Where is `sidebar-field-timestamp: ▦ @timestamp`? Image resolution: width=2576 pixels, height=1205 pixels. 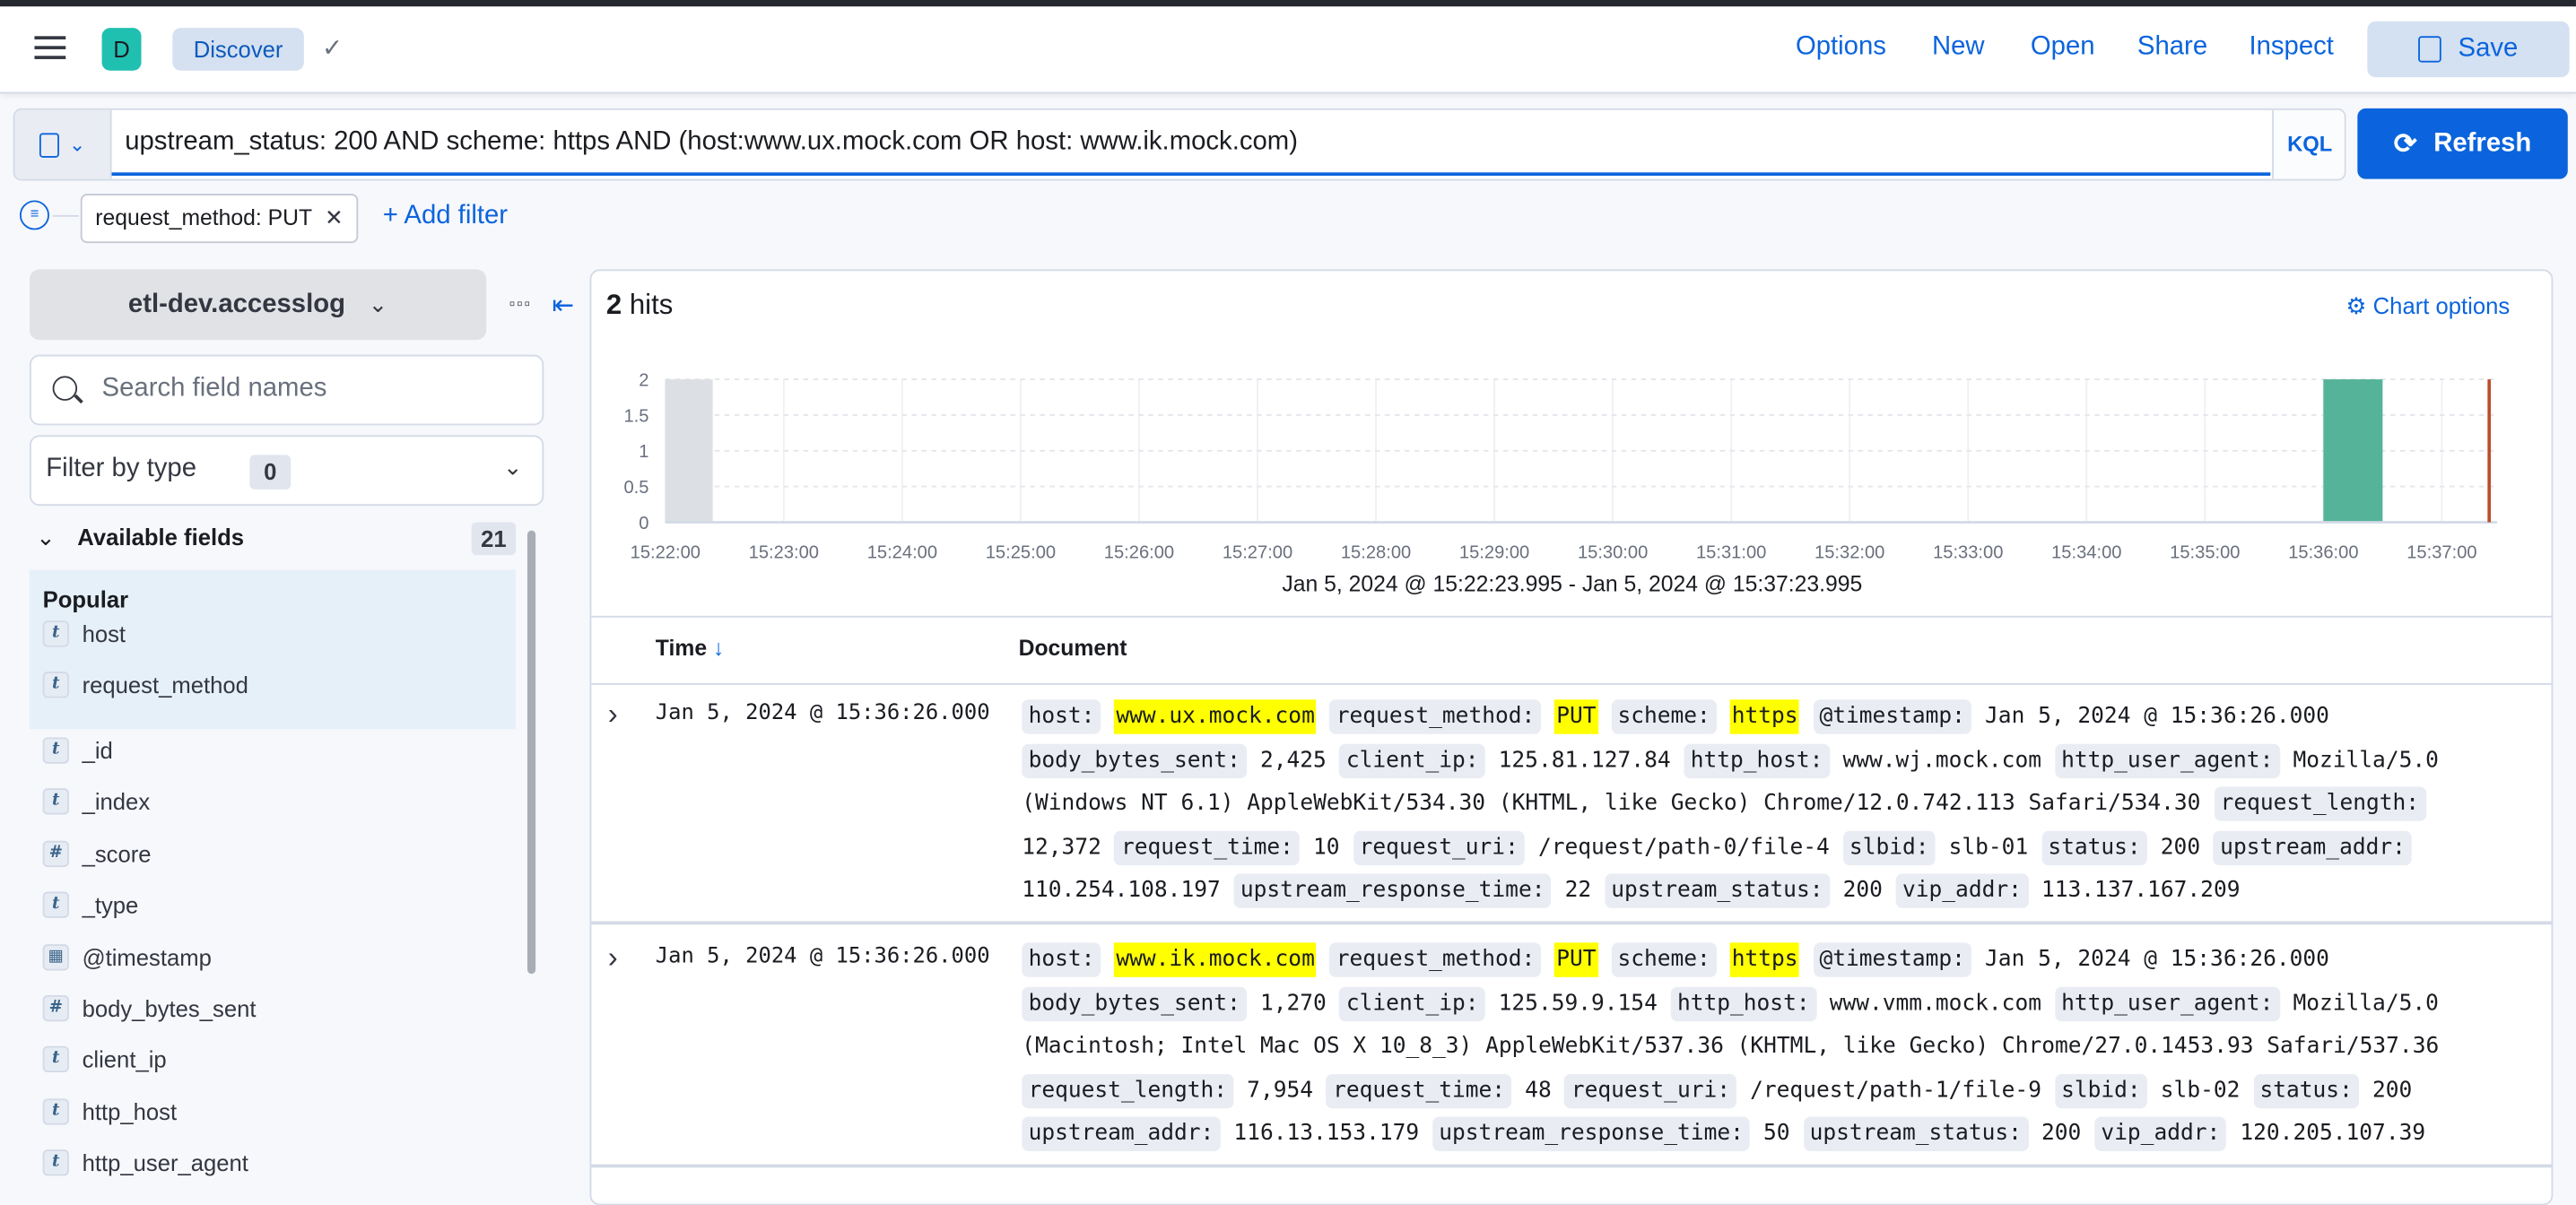
sidebar-field-timestamp: ▦ @timestamp is located at coordinates (127, 957).